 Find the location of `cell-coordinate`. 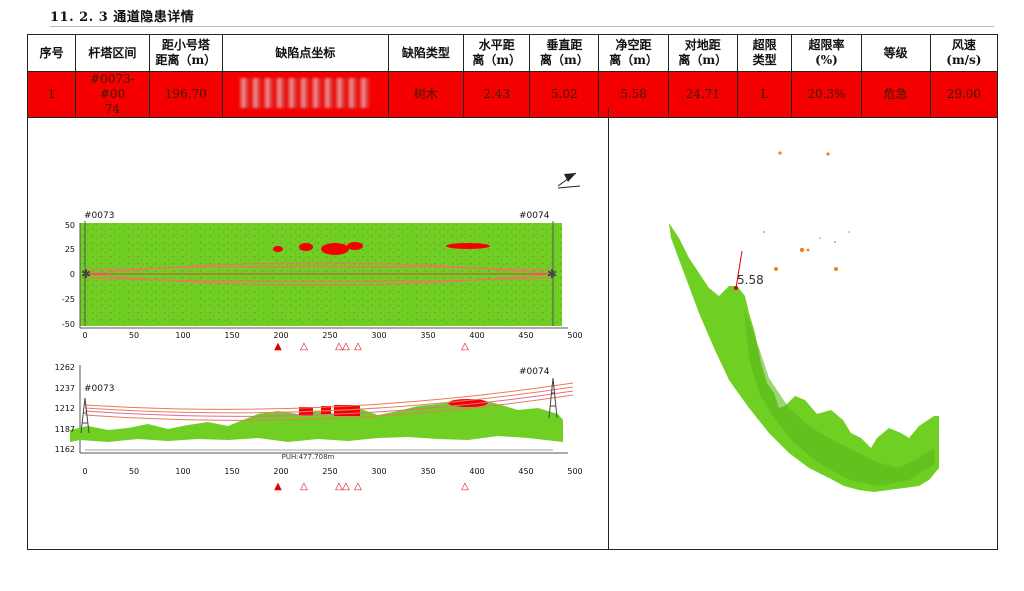

cell-coordinate is located at coordinates (305, 94).